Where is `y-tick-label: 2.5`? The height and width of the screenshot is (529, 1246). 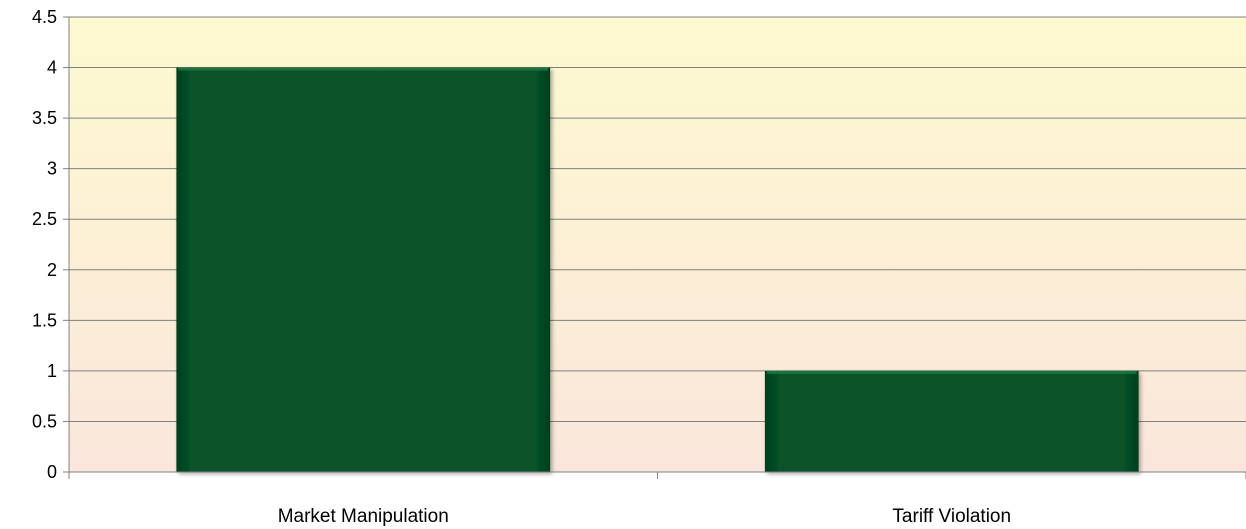 y-tick-label: 2.5 is located at coordinates (44, 219).